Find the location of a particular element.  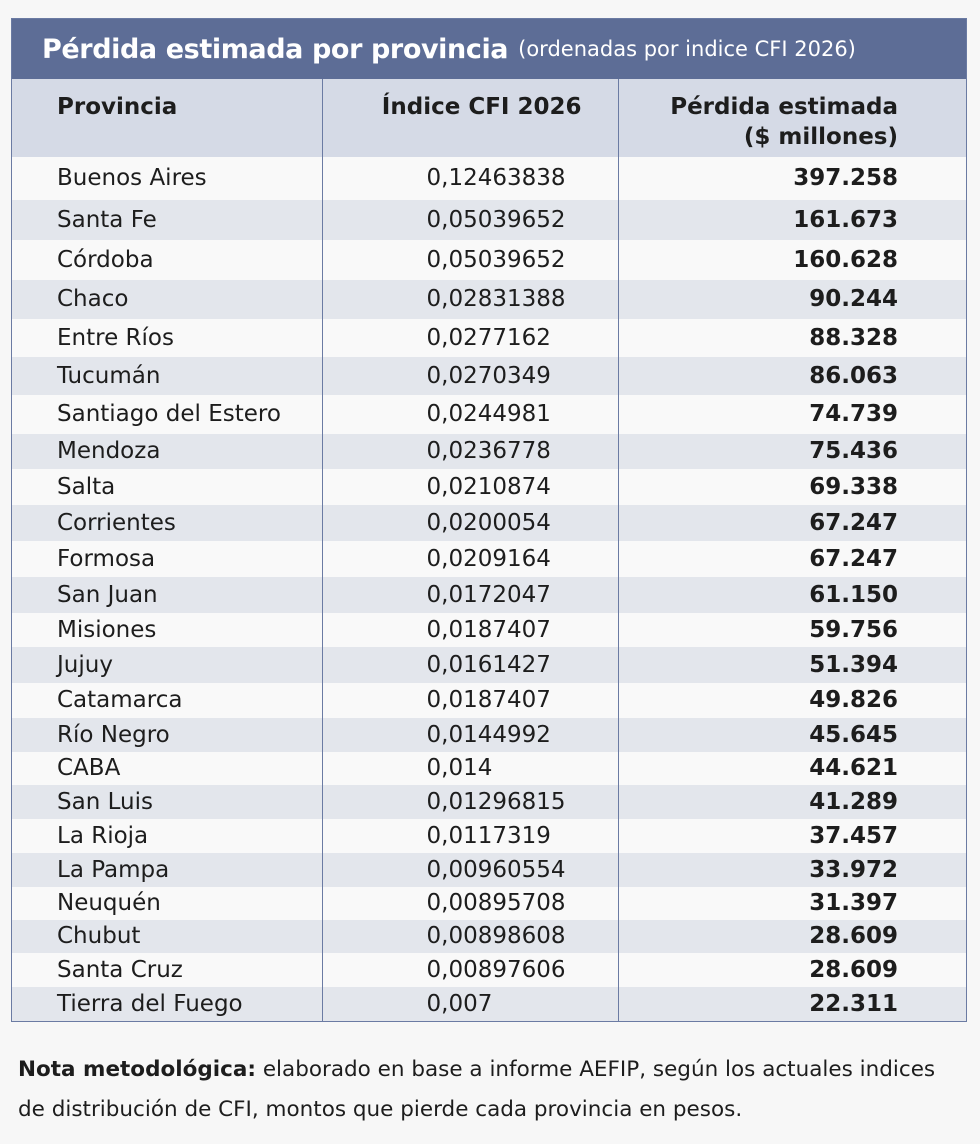

cell-perdida: 51.394 is located at coordinates (853, 664).